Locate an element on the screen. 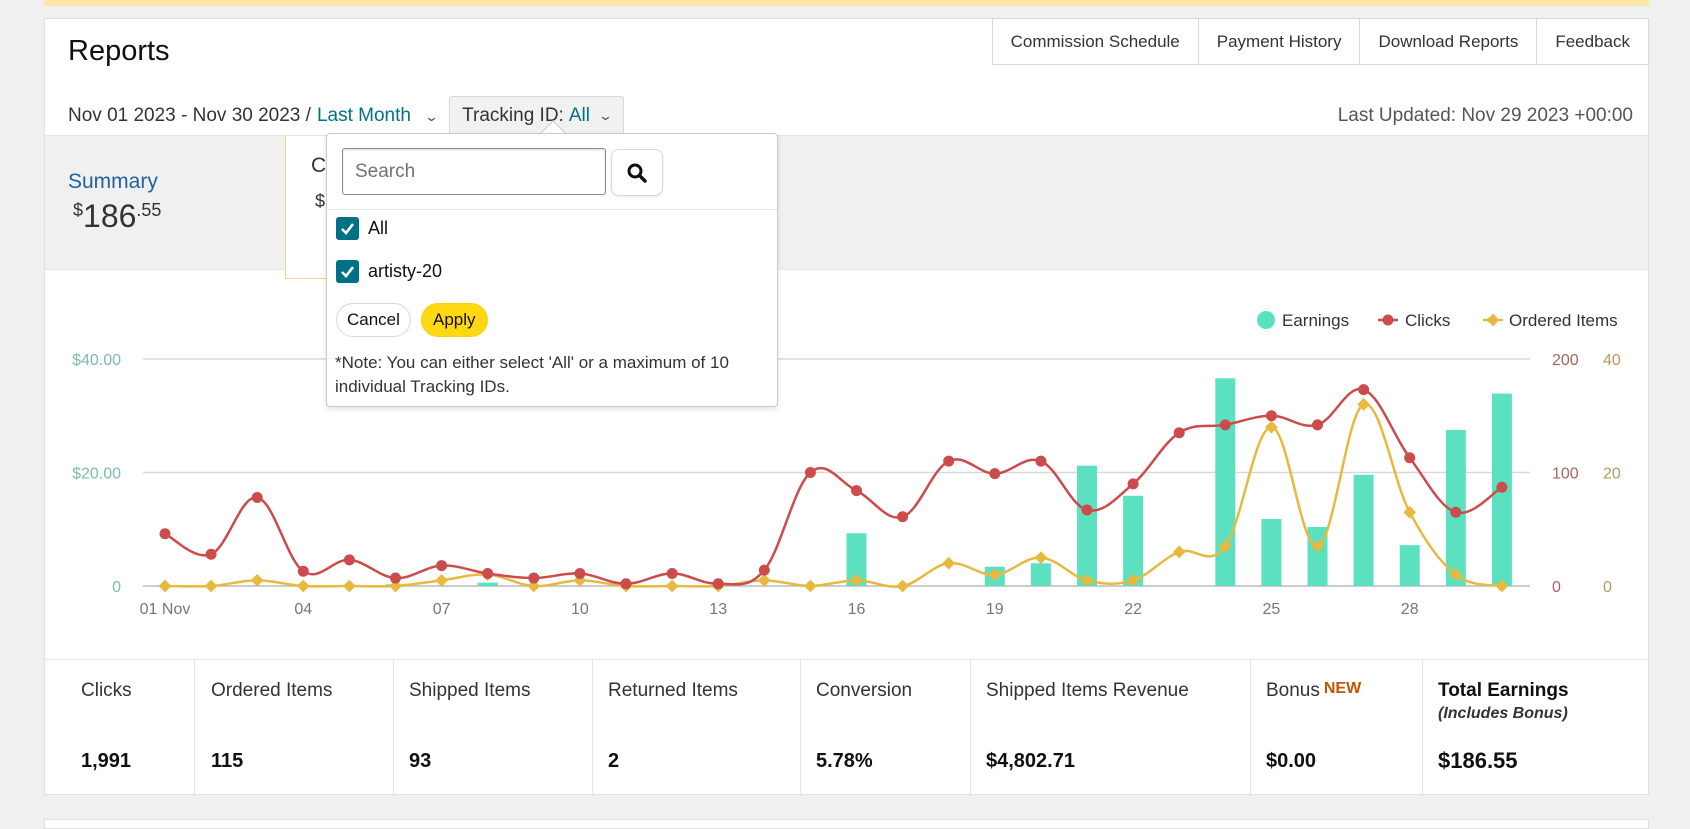 The image size is (1690, 829). stat-conversion: Conversion 5.78% is located at coordinates (886, 728).